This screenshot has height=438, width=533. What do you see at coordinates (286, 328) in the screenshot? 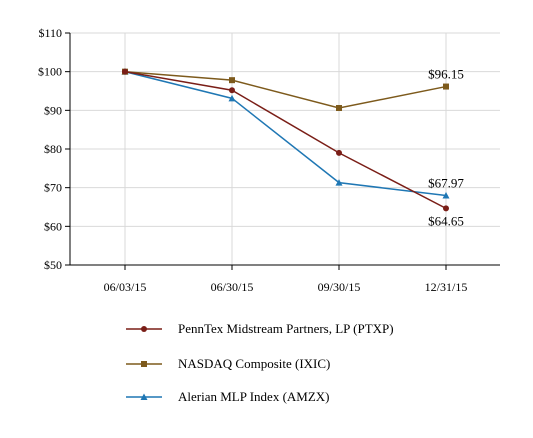
I see `legend-label: PennTex Midstream Partners, LP (PTXP)` at bounding box center [286, 328].